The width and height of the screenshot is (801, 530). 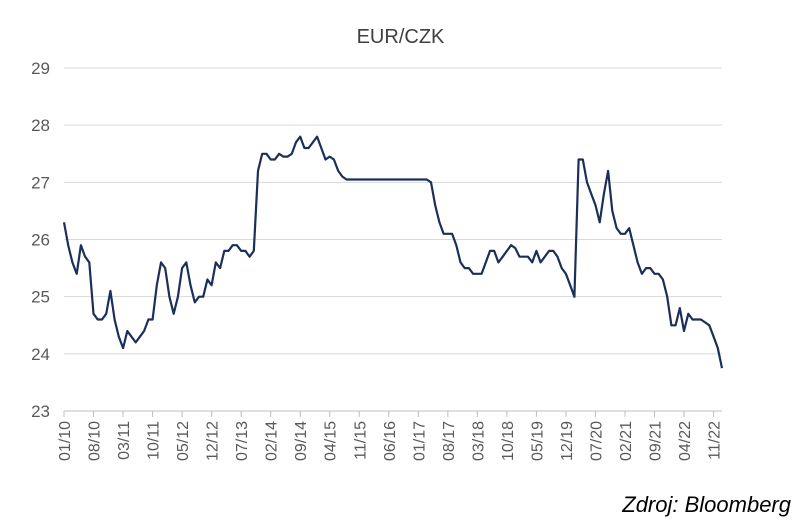 I want to click on y-tick-label: 23, so click(x=40, y=411).